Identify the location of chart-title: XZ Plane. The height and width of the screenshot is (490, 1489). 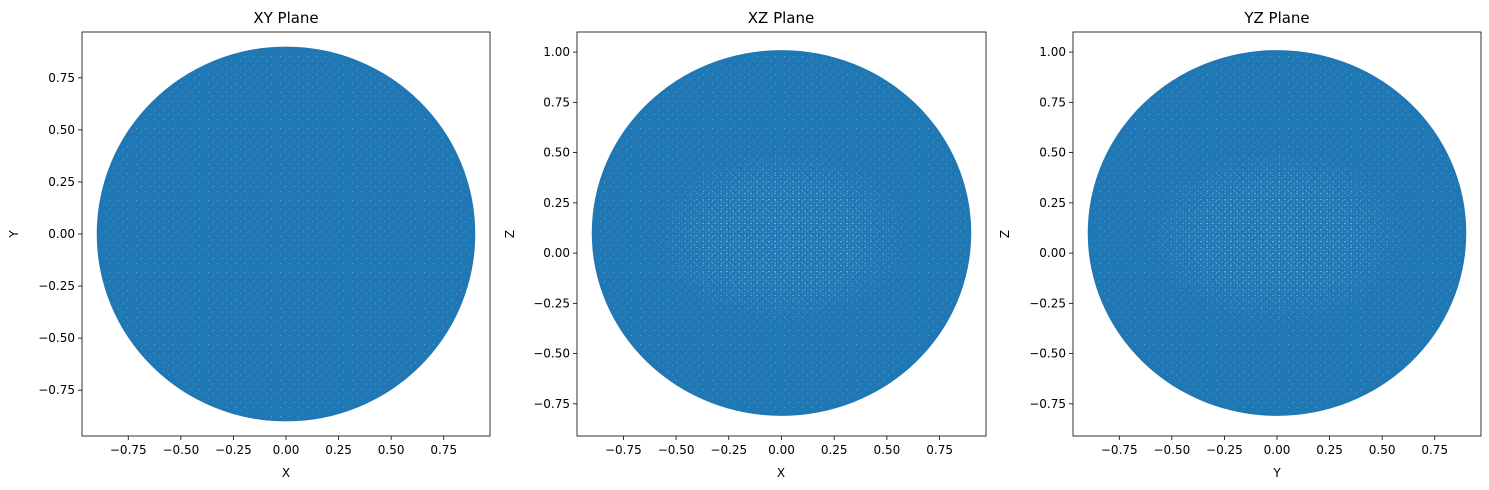
(781, 18).